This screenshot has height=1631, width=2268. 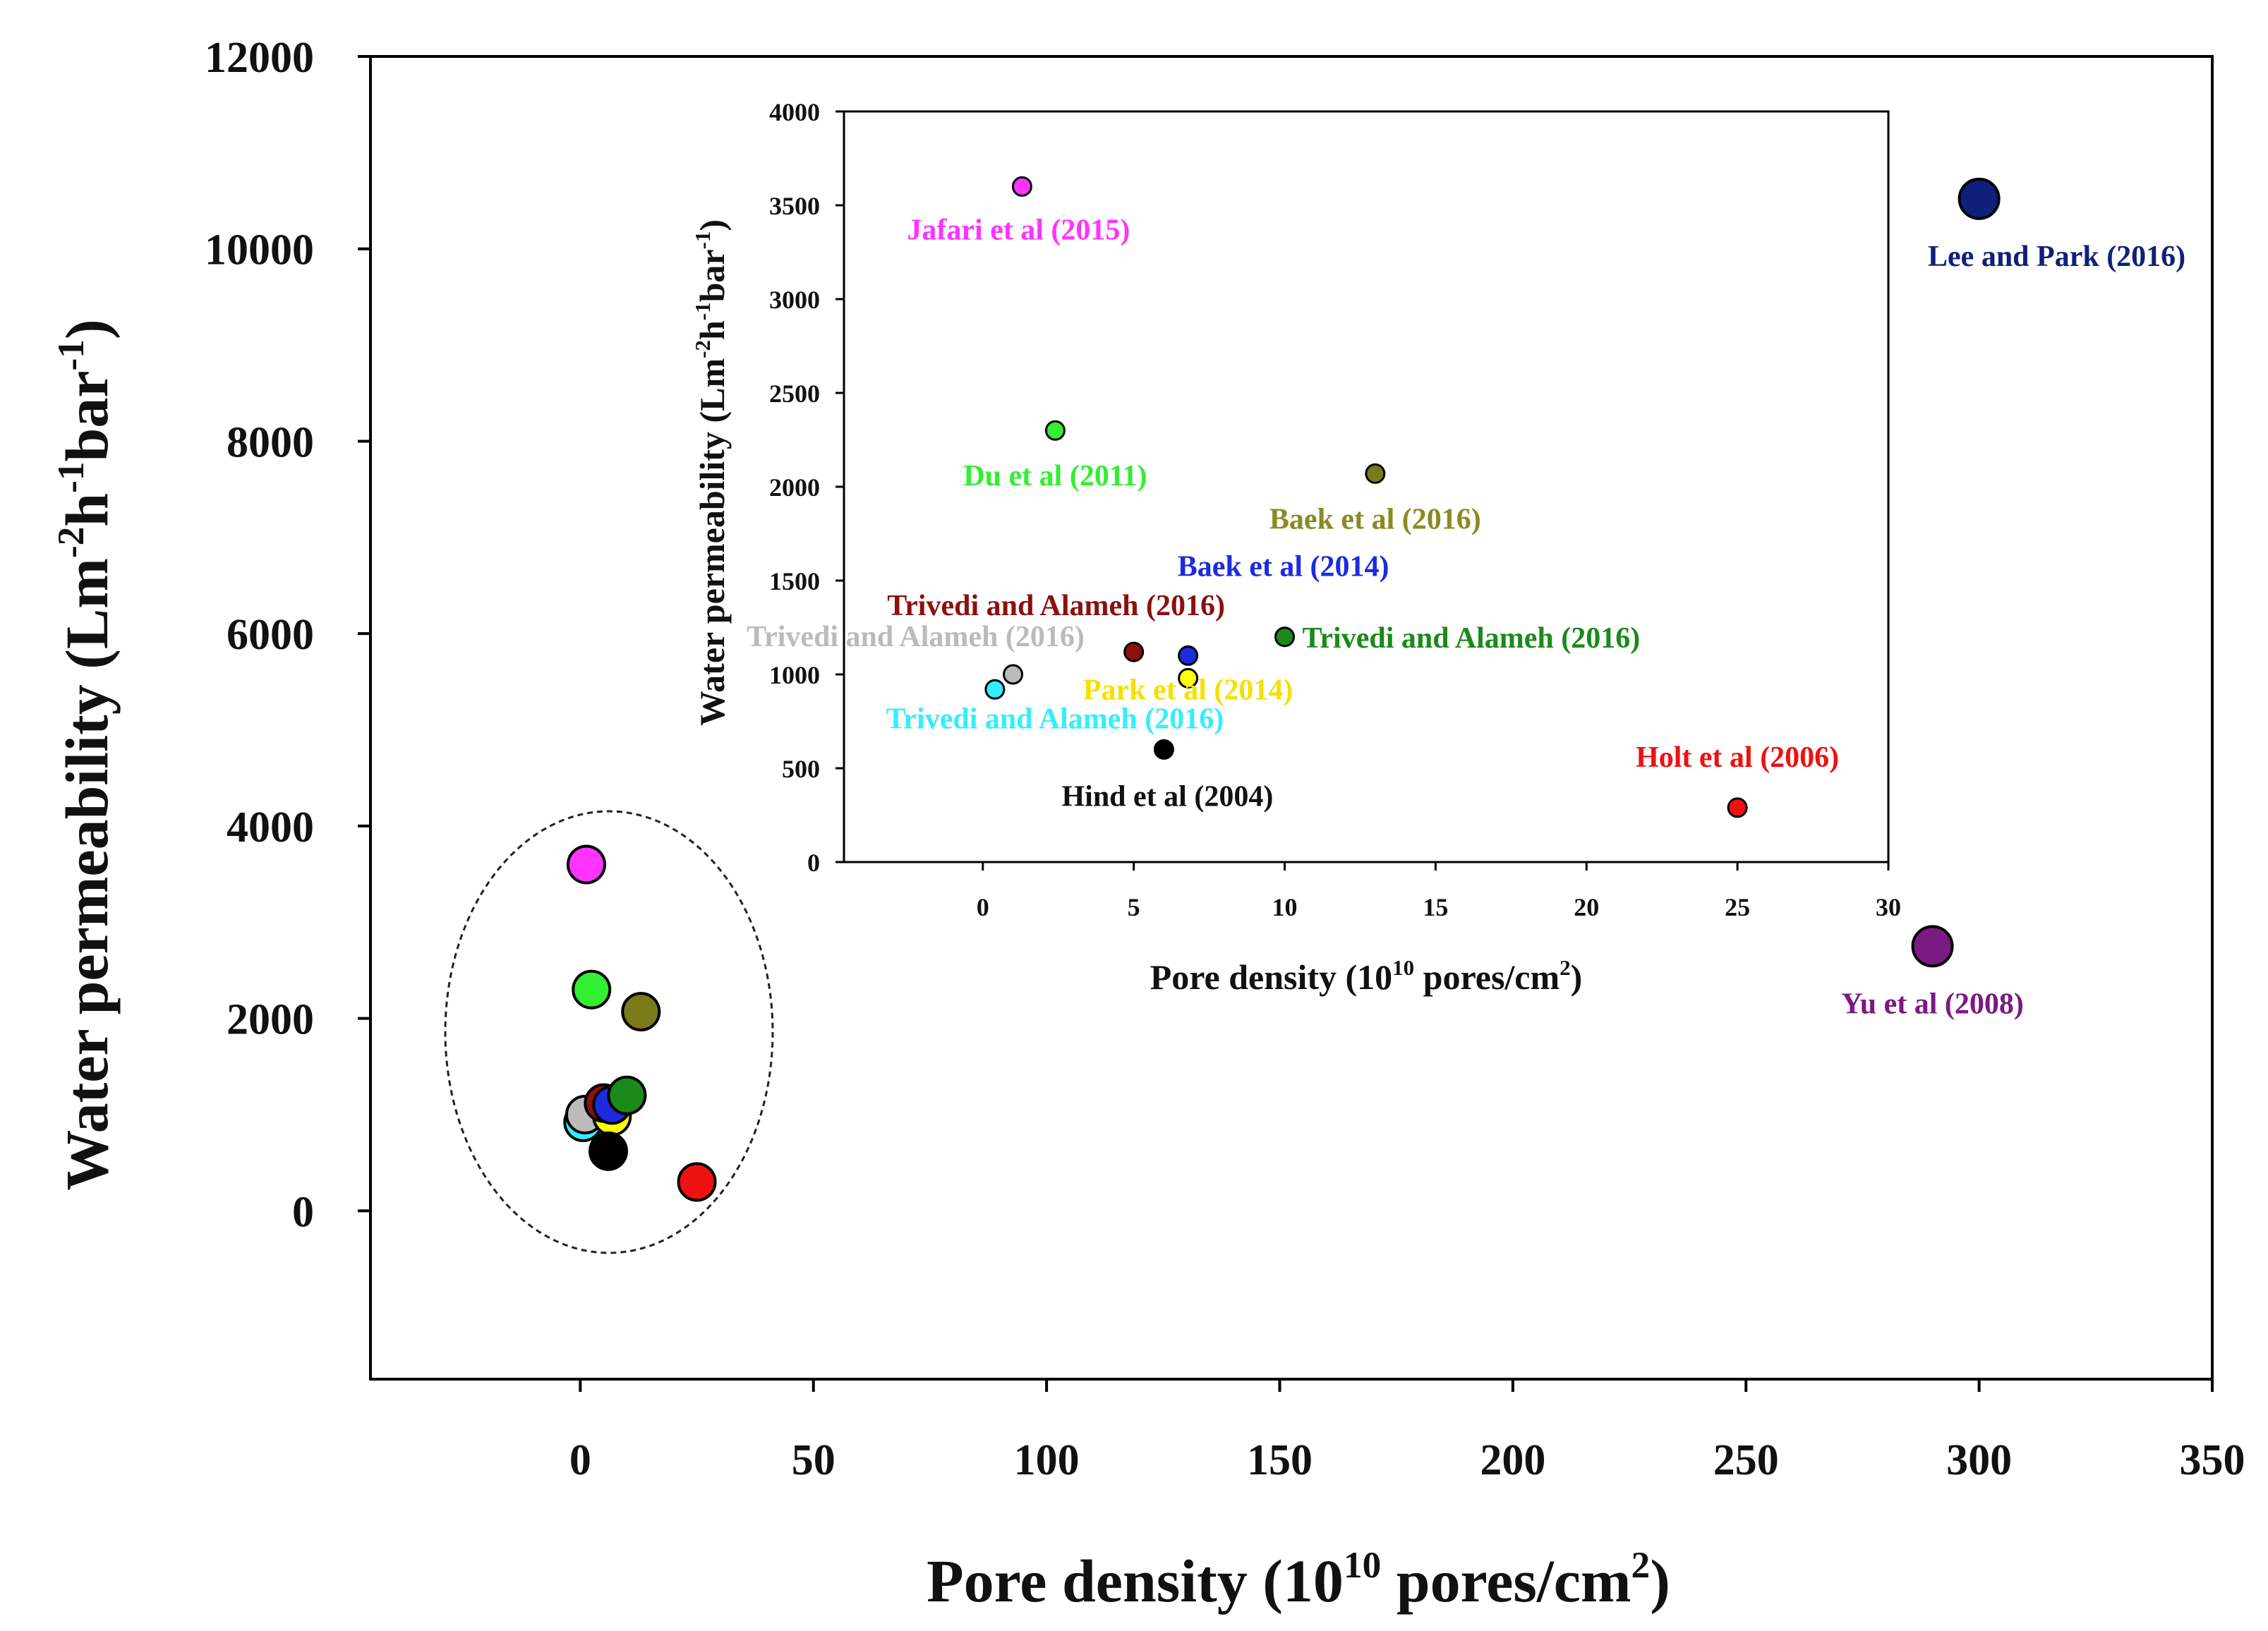 I want to click on inset-y-tick-label: 2500, so click(x=794, y=394).